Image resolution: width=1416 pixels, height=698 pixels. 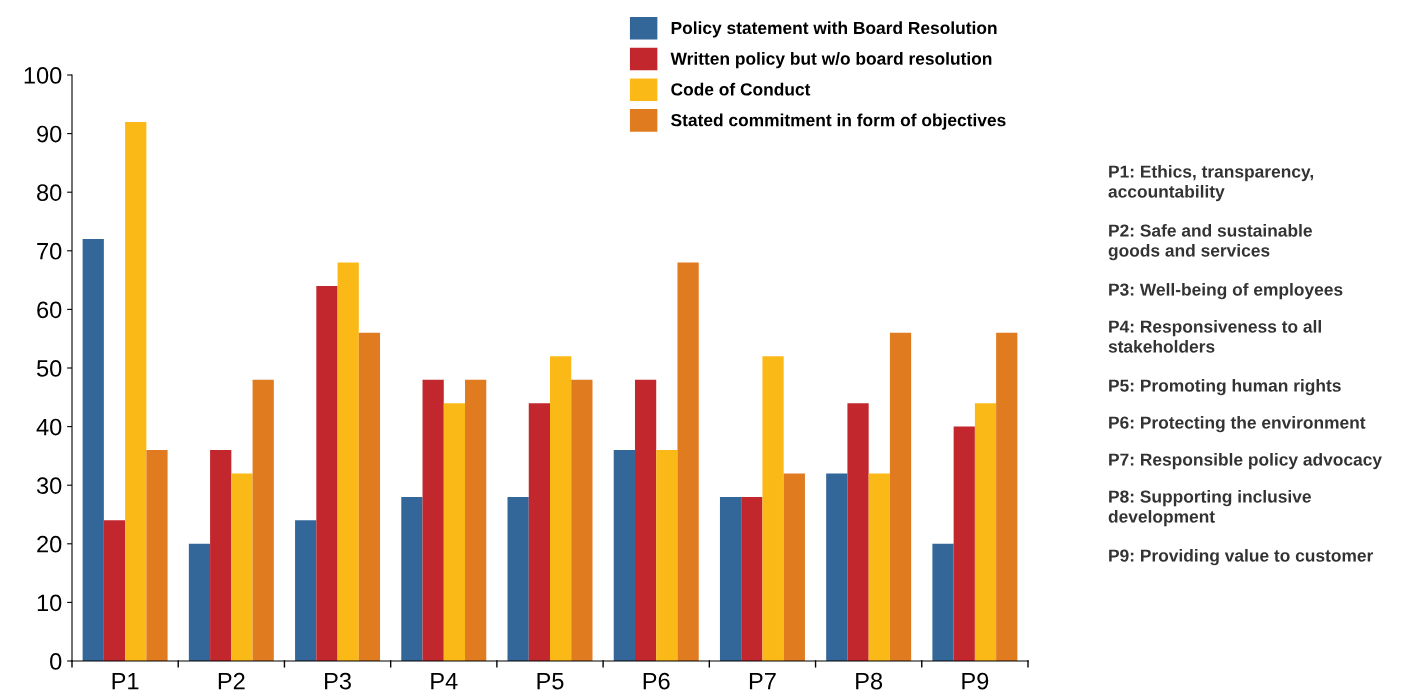 I want to click on y-tick-label: 30, so click(x=49, y=485).